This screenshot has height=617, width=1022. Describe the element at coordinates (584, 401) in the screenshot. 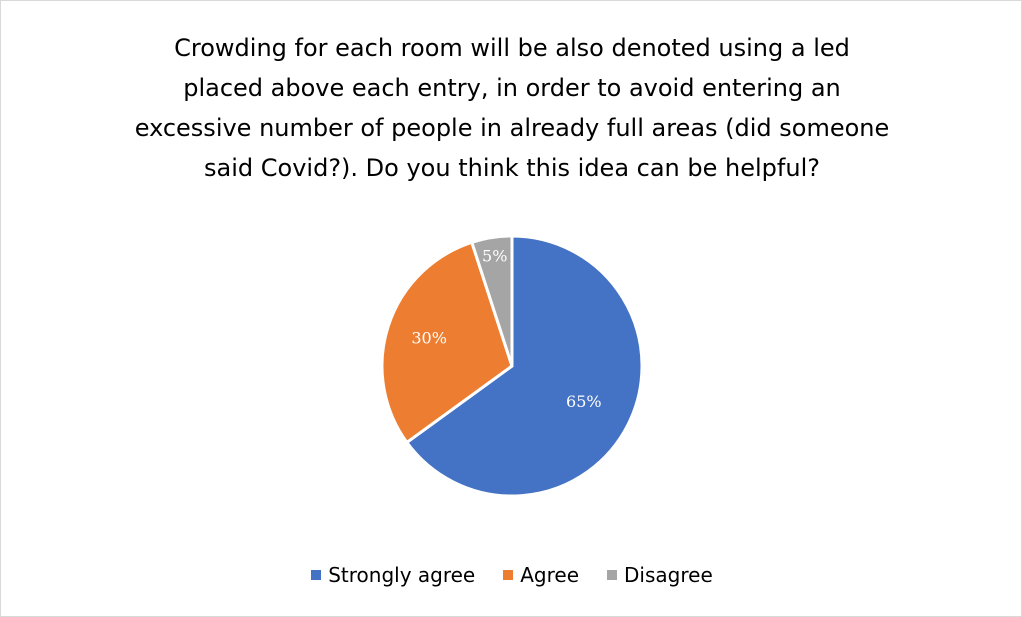

I see `pie-label-strongly-agree: 65%` at that location.